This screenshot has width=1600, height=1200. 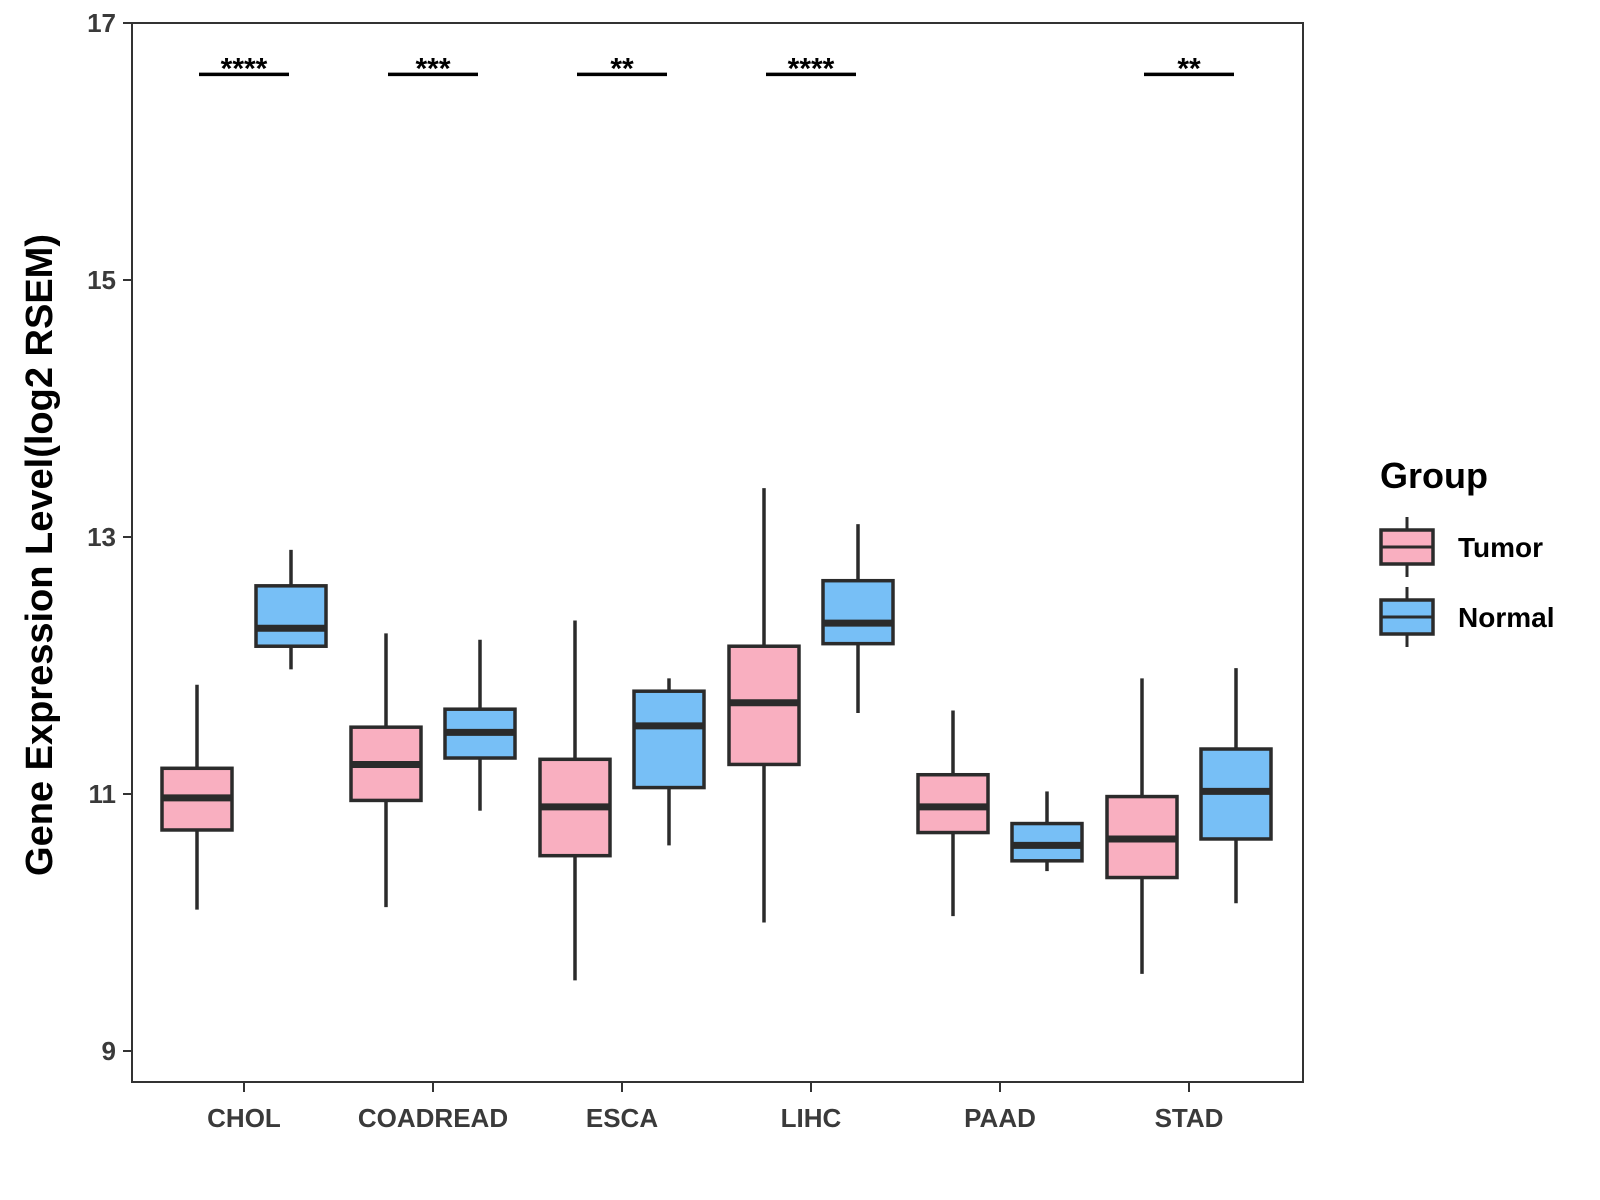 I want to click on box-tumor-esca, so click(x=575, y=800).